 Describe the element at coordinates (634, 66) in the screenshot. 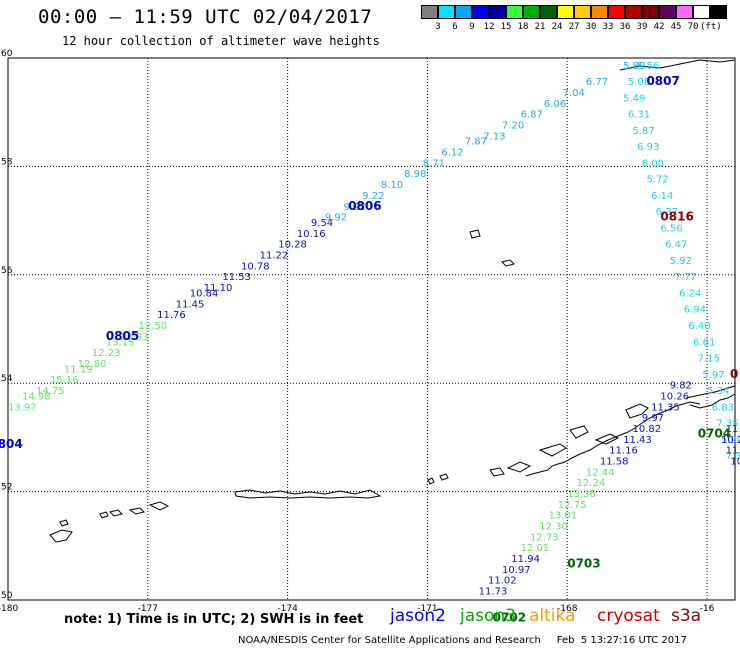

I see `swh-value: 5.89` at that location.